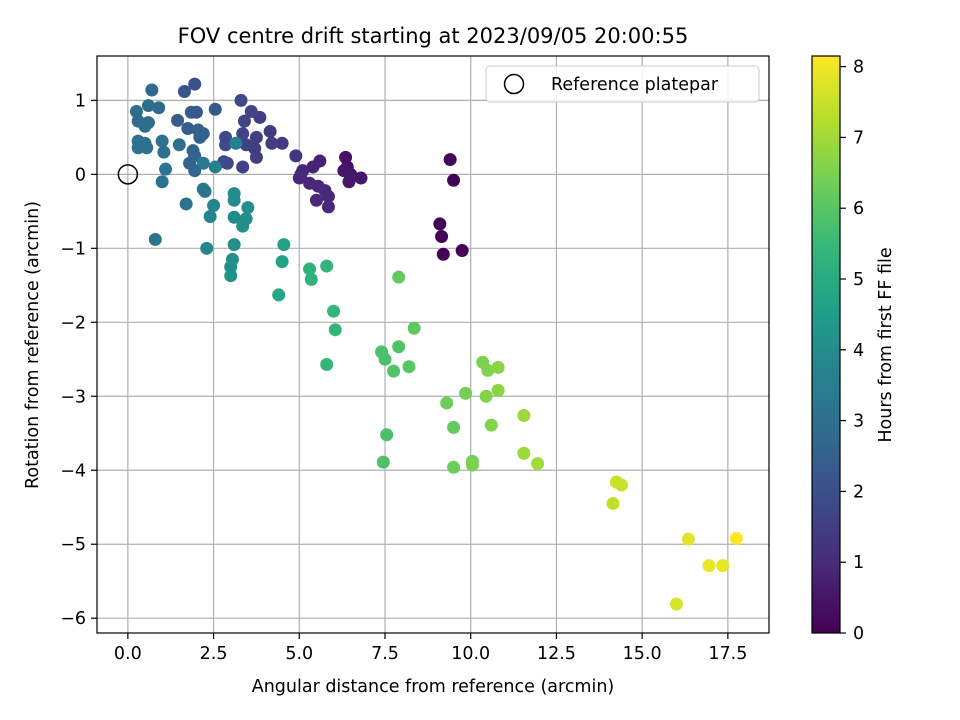 The height and width of the screenshot is (720, 960). I want to click on colorbar-label: Hours from first FF file, so click(886, 344).